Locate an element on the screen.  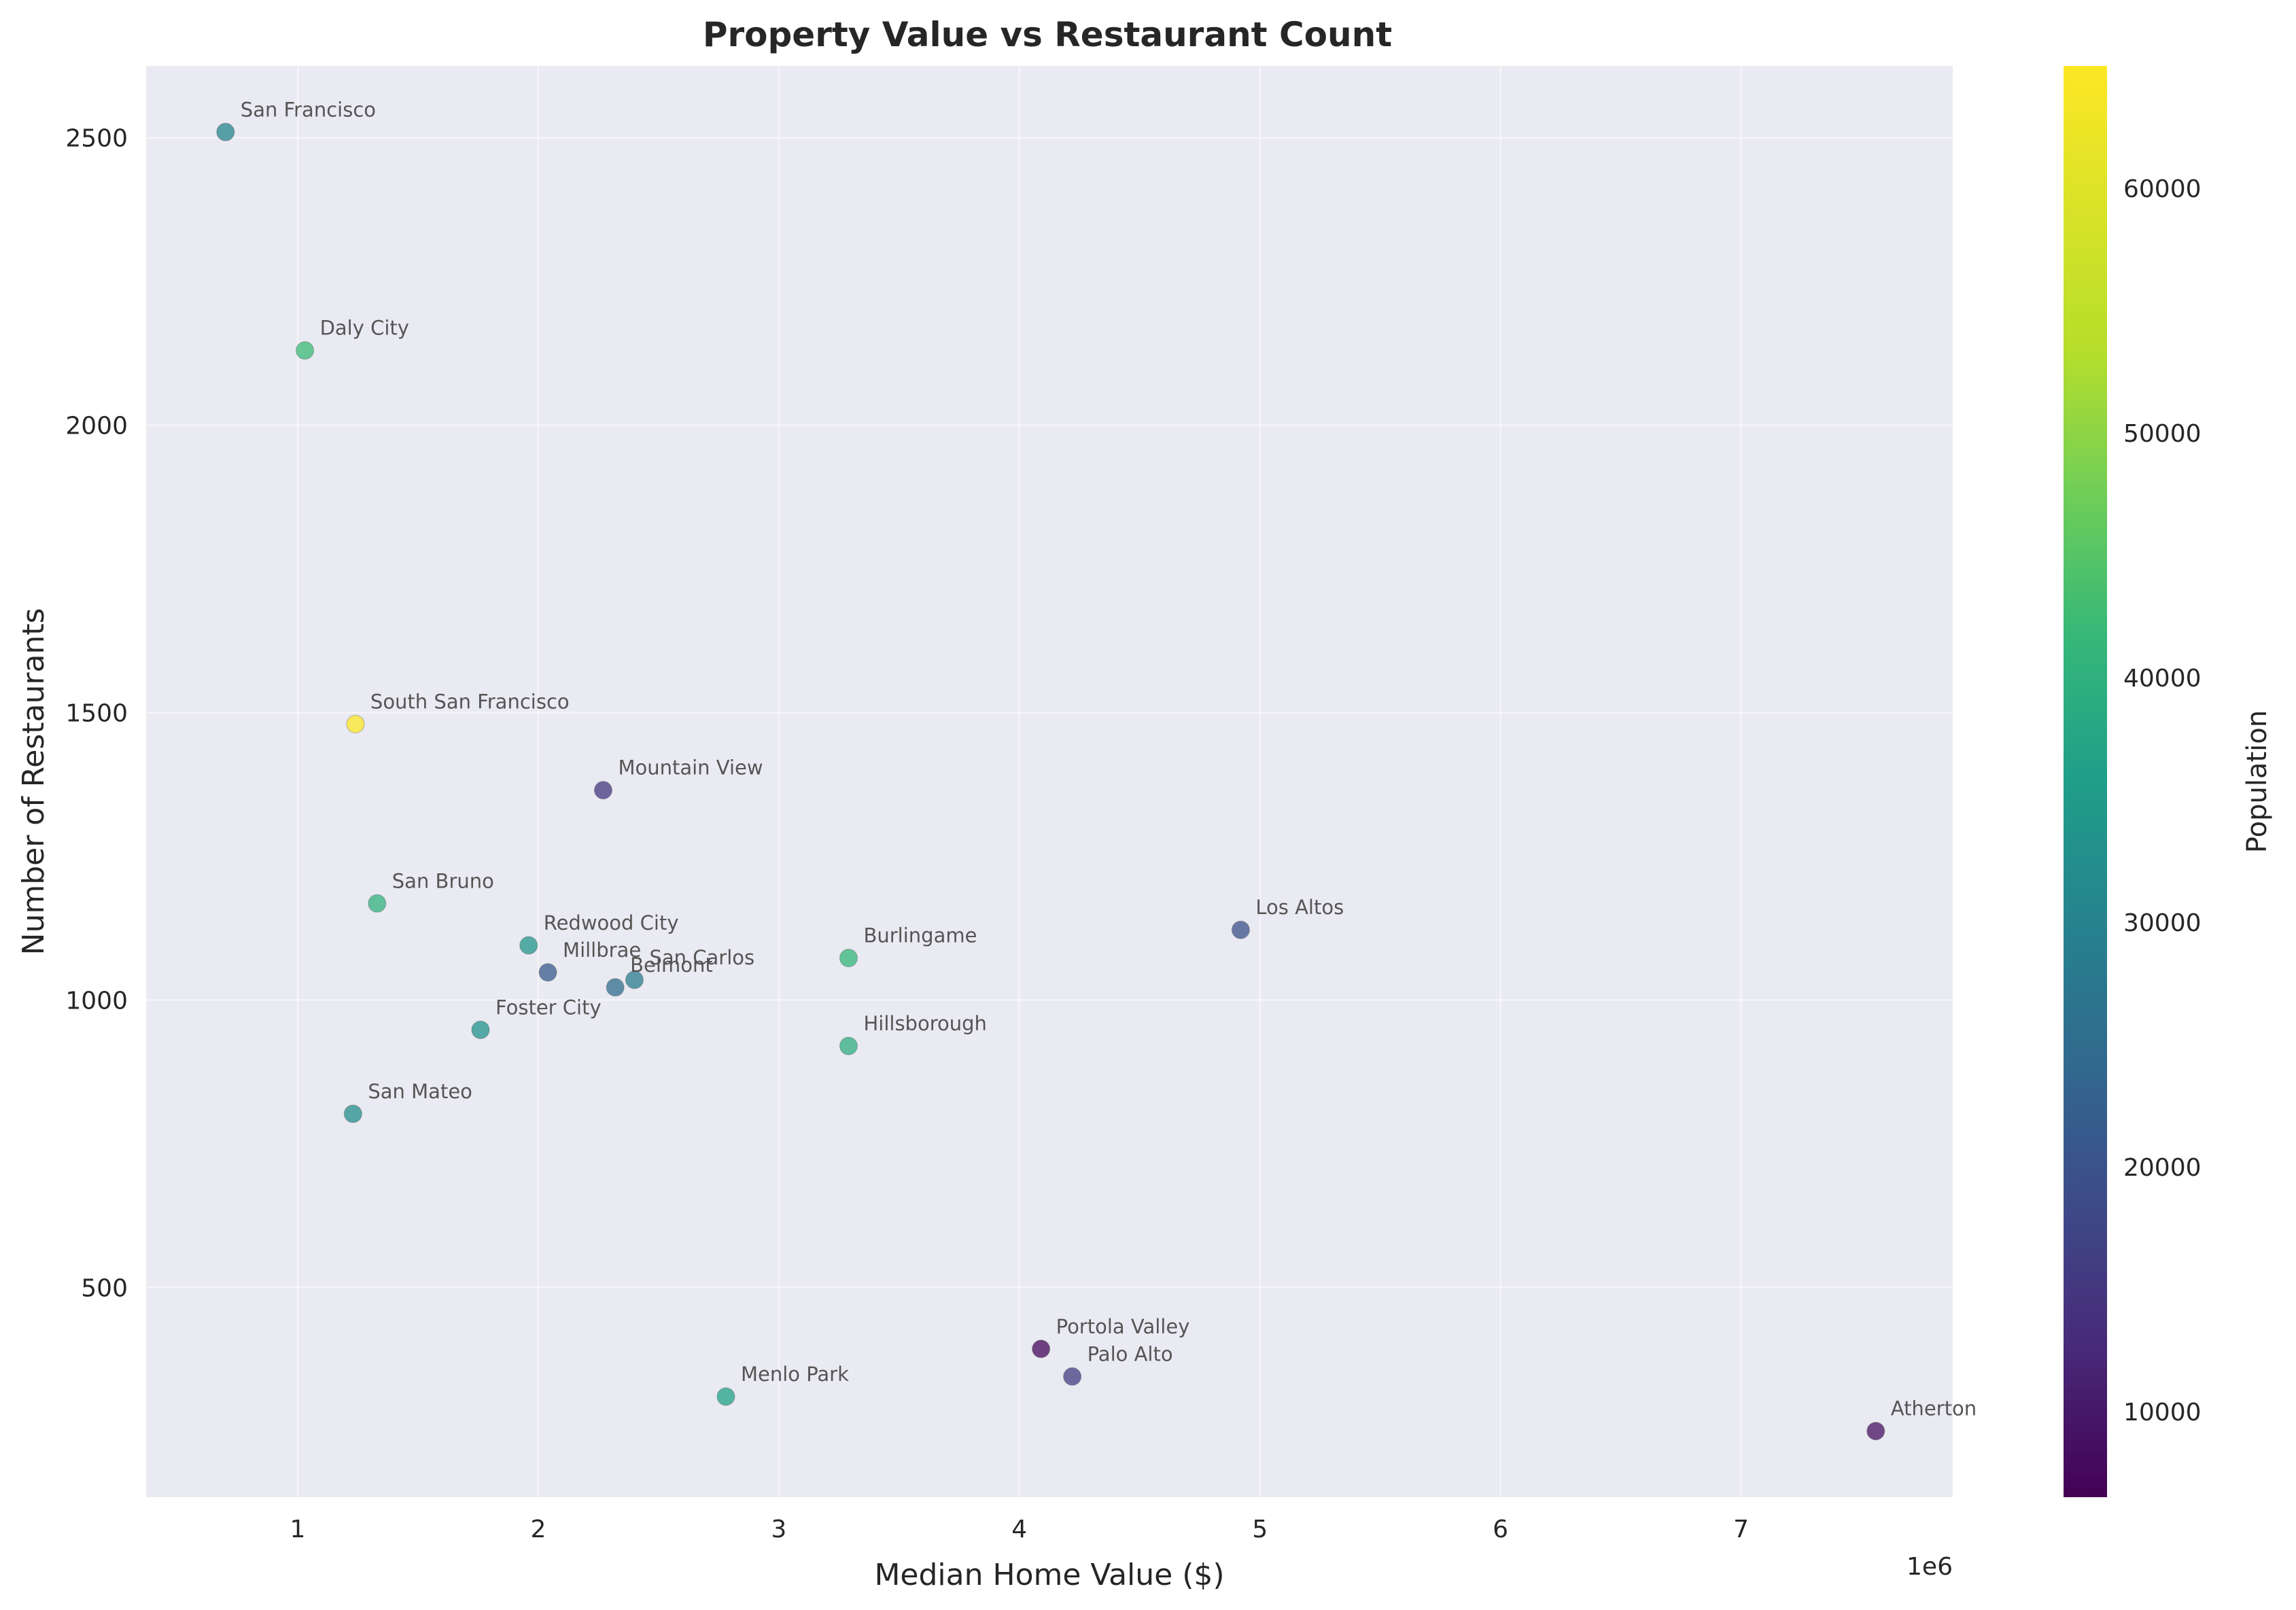
point-label: Daly City is located at coordinates (364, 329).